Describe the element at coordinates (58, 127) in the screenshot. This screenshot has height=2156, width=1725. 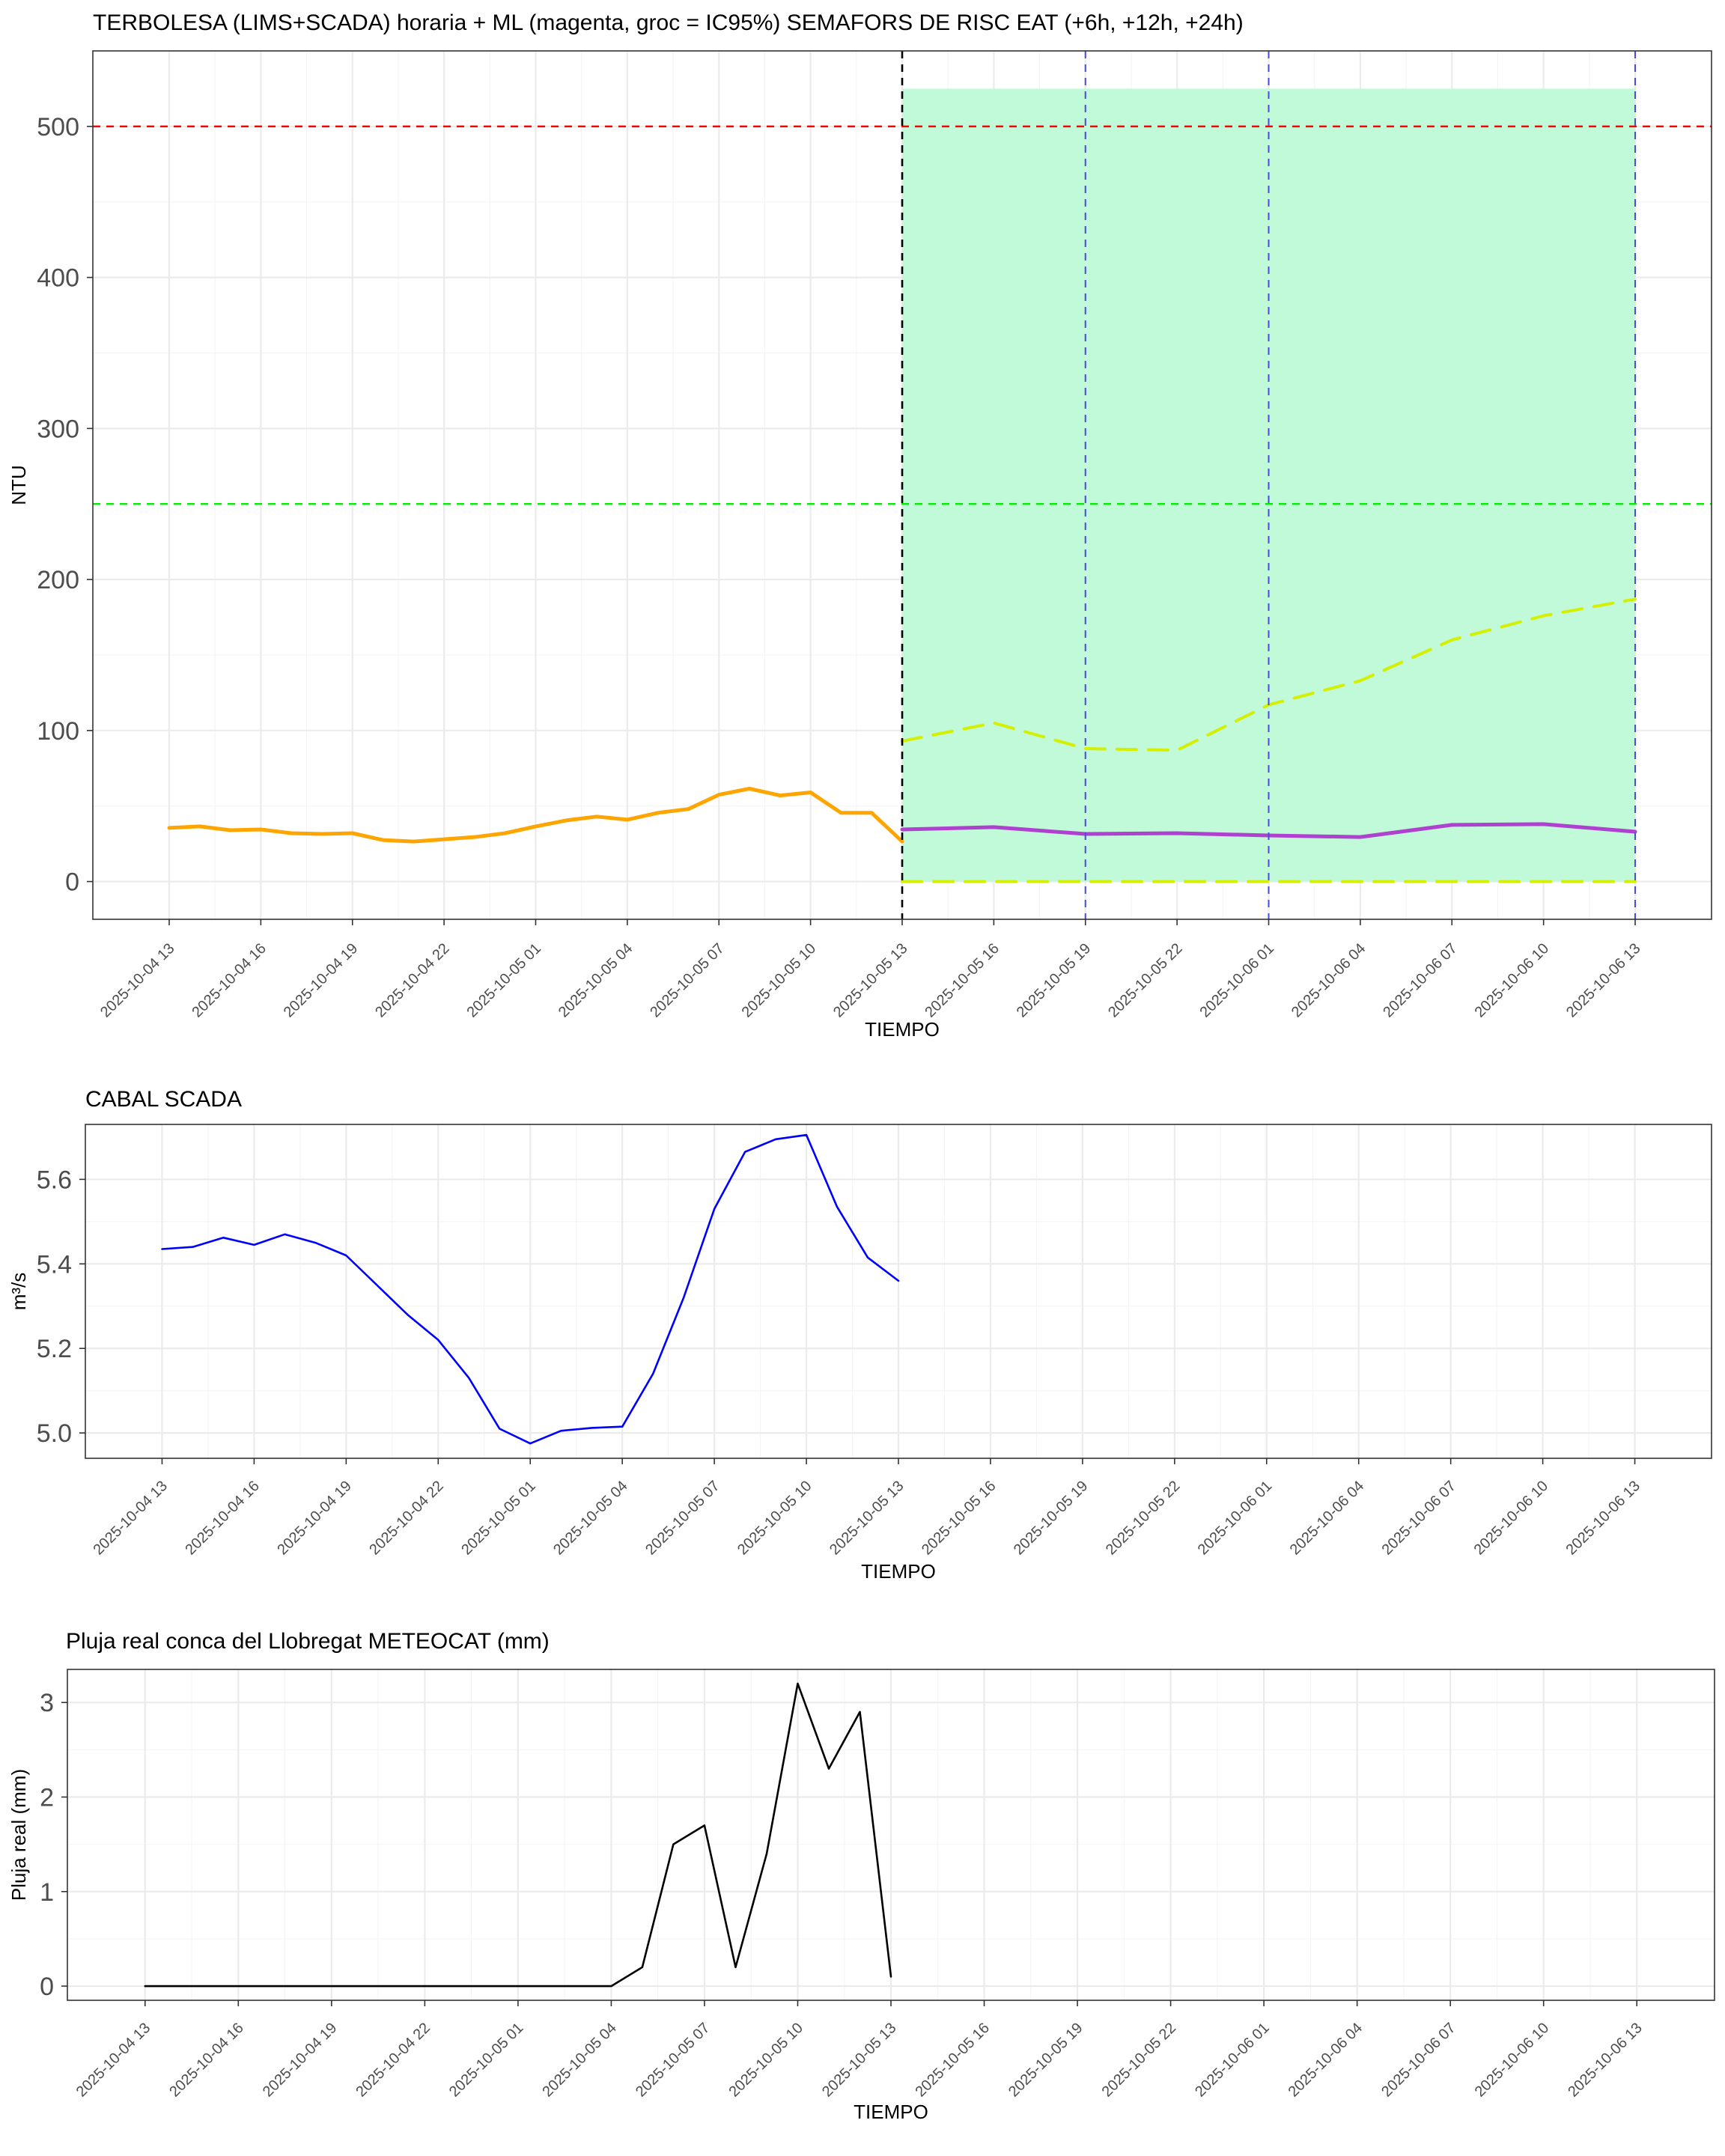
I see `y-tick-label: 500` at that location.